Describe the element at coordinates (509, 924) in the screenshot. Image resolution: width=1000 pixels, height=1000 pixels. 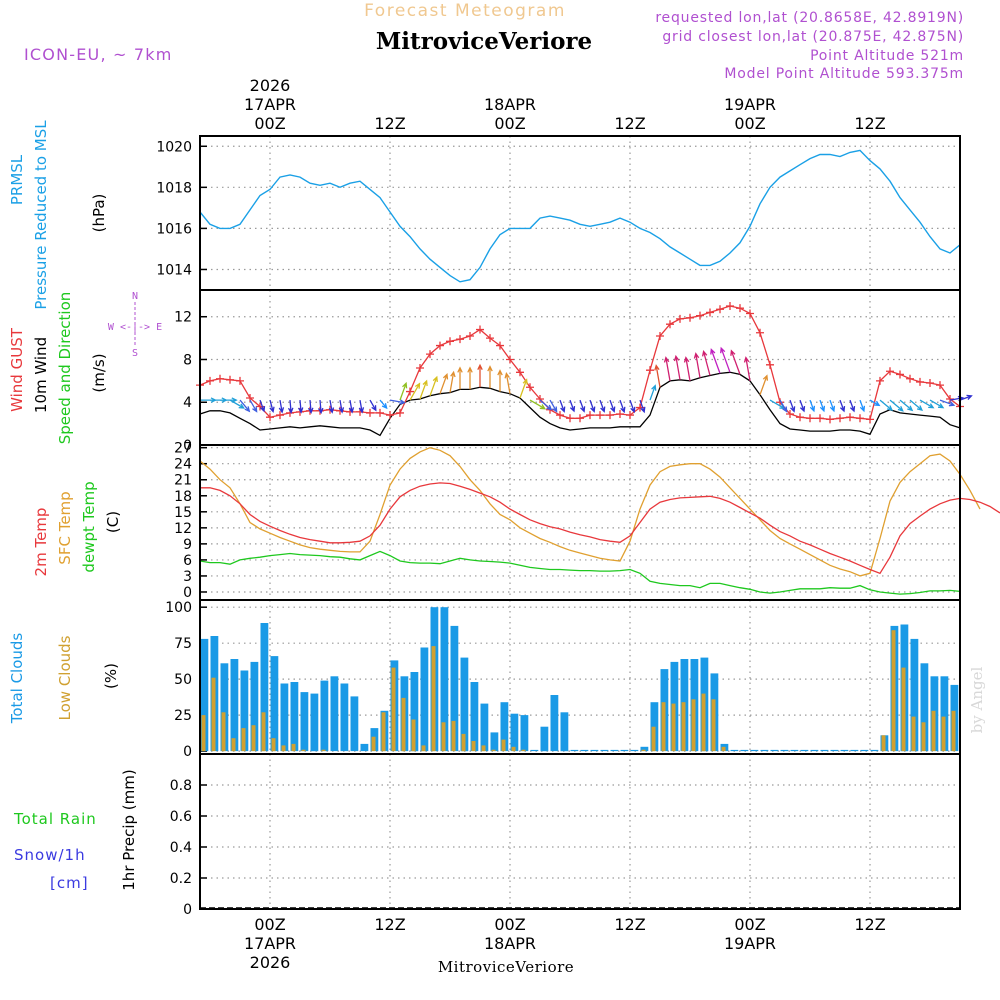
I see `time-label: 00Z` at that location.